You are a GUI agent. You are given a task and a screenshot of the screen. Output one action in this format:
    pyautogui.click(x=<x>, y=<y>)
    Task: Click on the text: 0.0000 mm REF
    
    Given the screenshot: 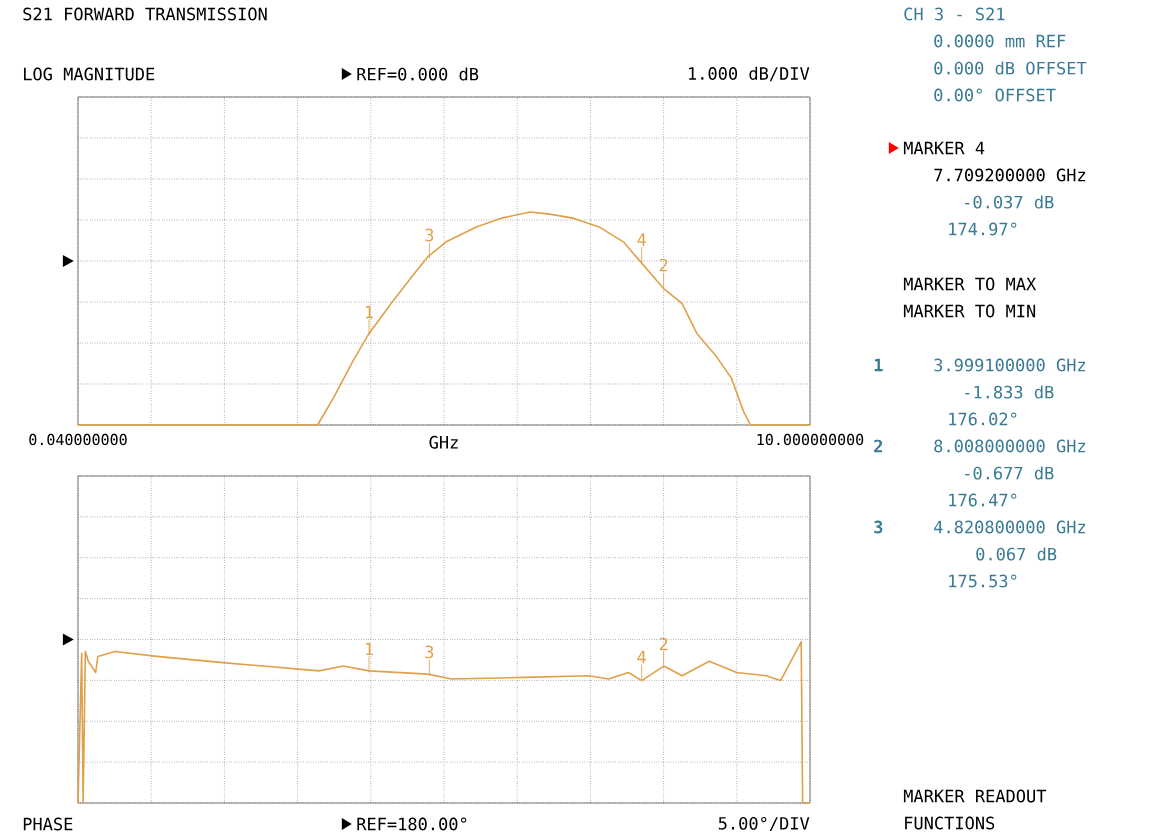 What is the action you would take?
    pyautogui.click(x=1000, y=41)
    